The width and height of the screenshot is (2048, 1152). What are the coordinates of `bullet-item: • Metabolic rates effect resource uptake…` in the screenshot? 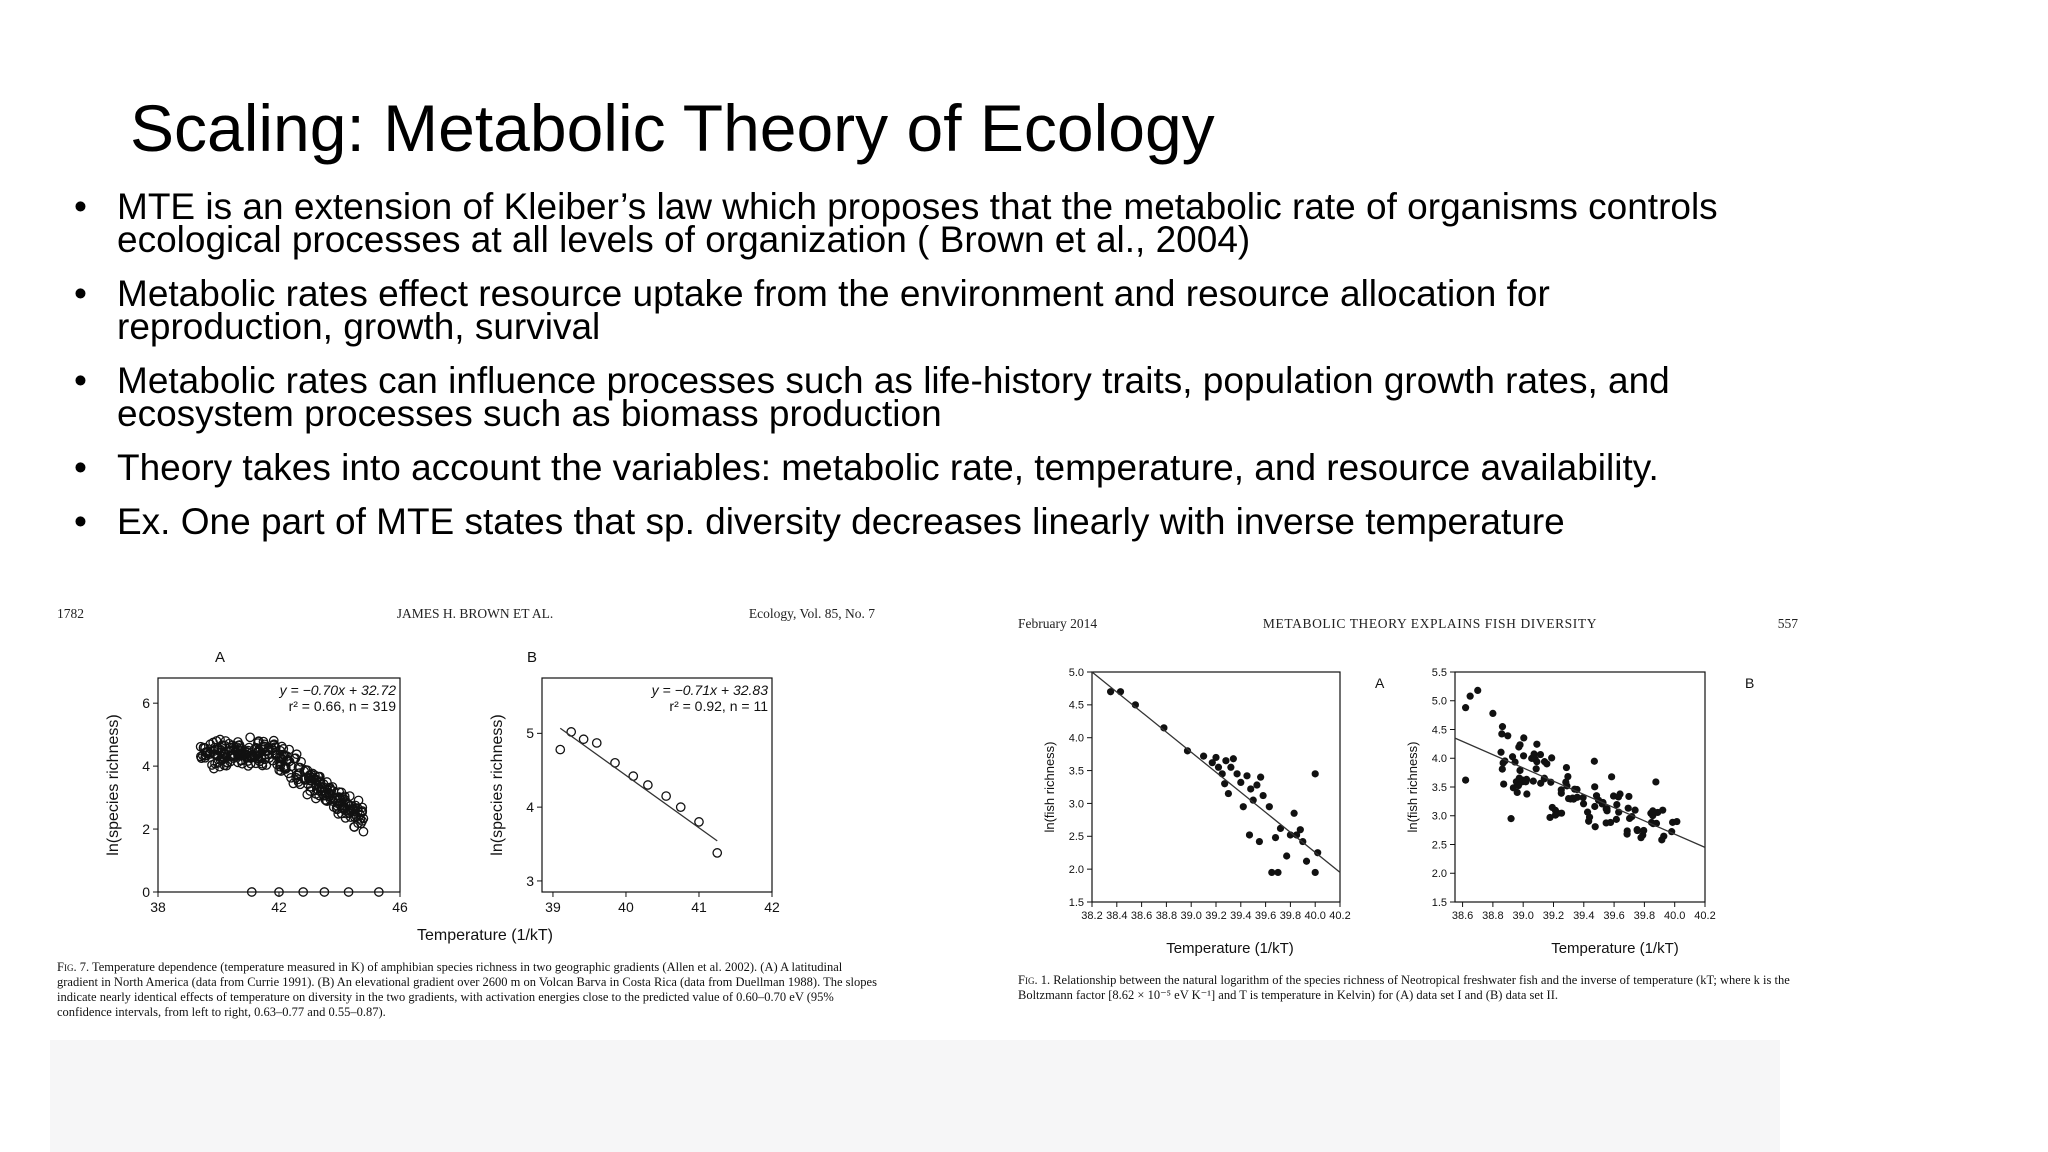 It's located at (952, 310).